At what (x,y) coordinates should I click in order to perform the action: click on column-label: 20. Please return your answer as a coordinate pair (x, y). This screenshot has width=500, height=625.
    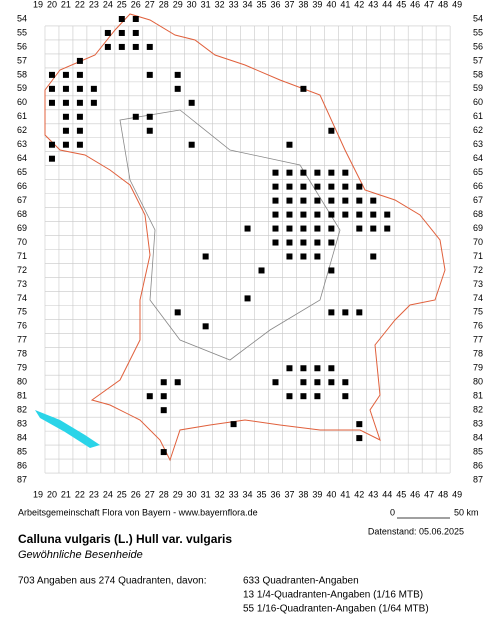
    Looking at the image, I should click on (52, 494).